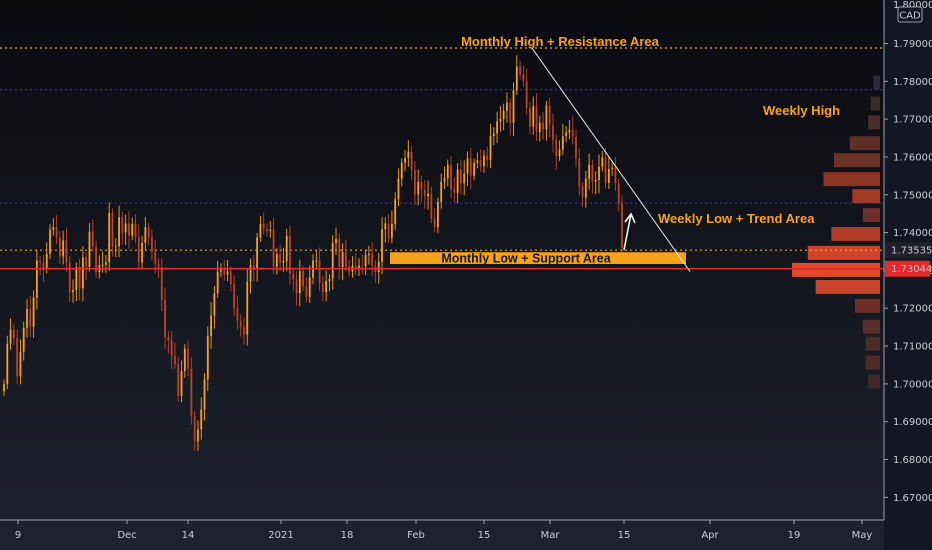  I want to click on currency-badge, so click(910, 14).